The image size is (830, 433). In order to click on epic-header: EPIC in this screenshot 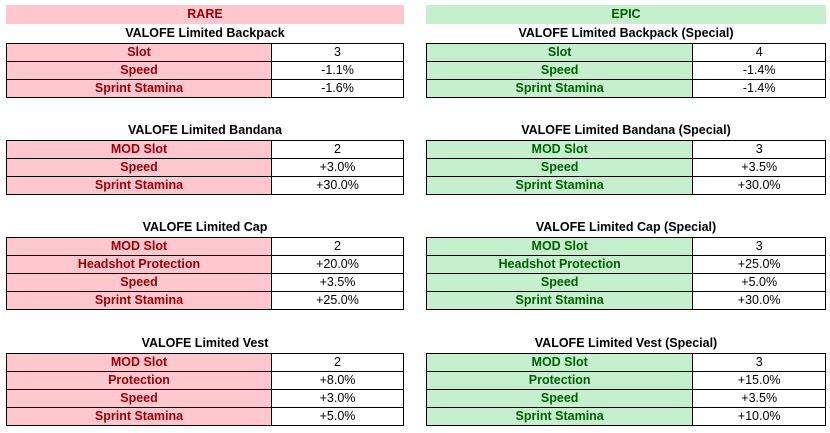, I will do `click(626, 14)`.